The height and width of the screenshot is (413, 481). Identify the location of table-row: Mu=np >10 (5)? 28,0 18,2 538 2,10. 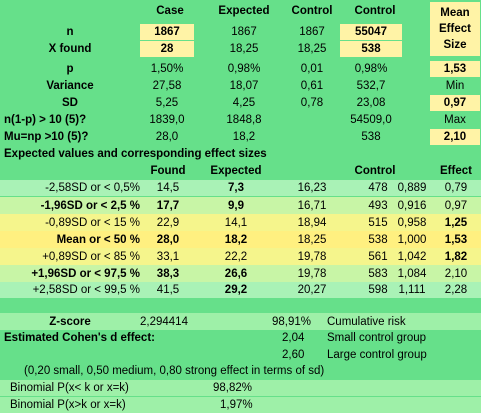
(240, 137).